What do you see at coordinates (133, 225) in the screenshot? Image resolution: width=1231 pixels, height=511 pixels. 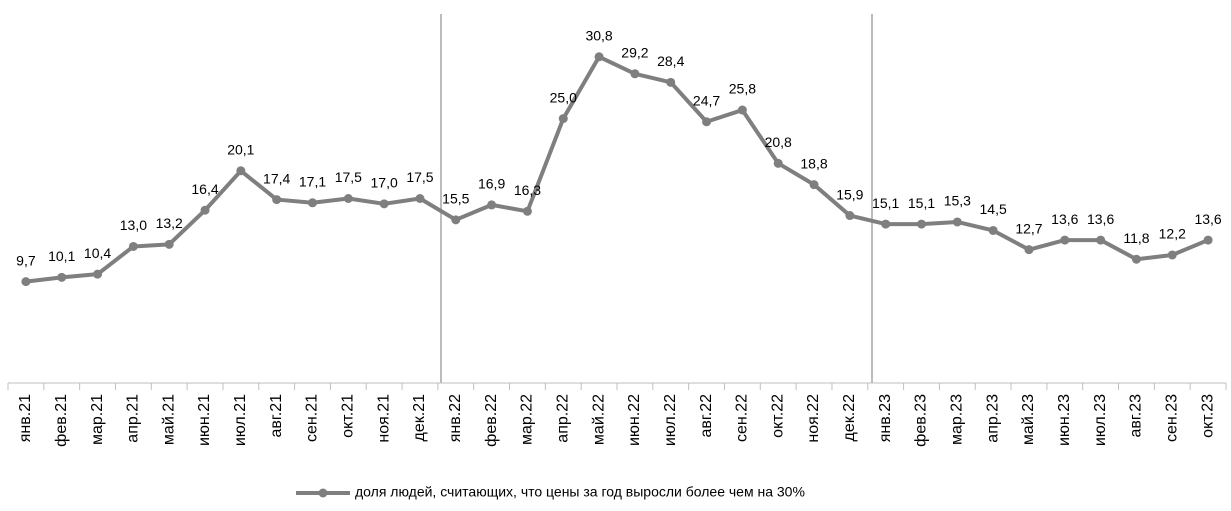 I see `data-label: 13,0` at bounding box center [133, 225].